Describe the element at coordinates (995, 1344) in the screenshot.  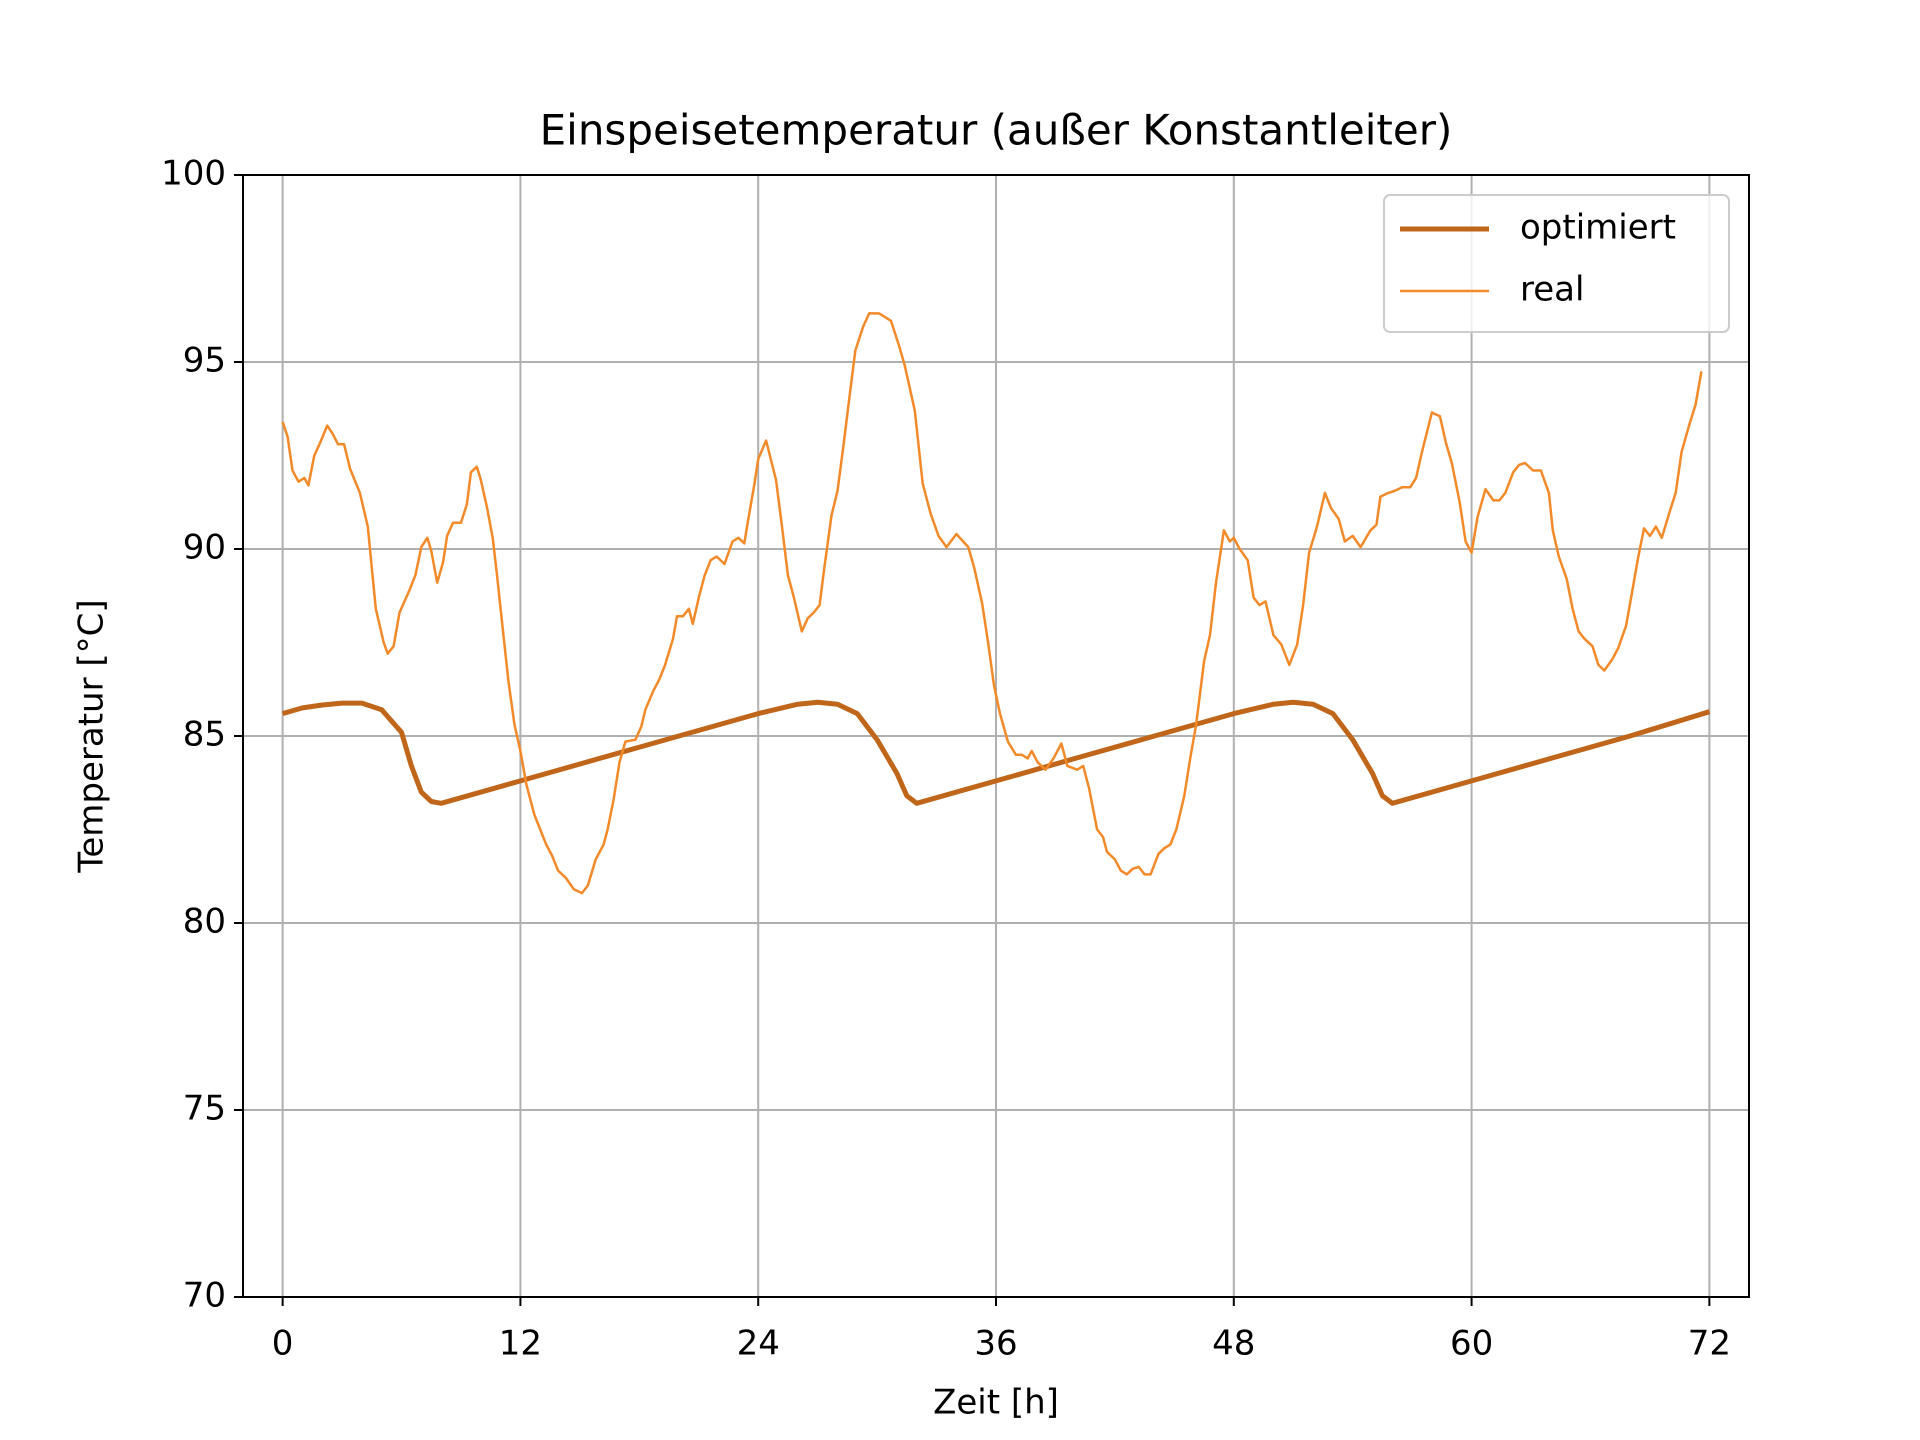
I see `x-tick-label: 36` at that location.